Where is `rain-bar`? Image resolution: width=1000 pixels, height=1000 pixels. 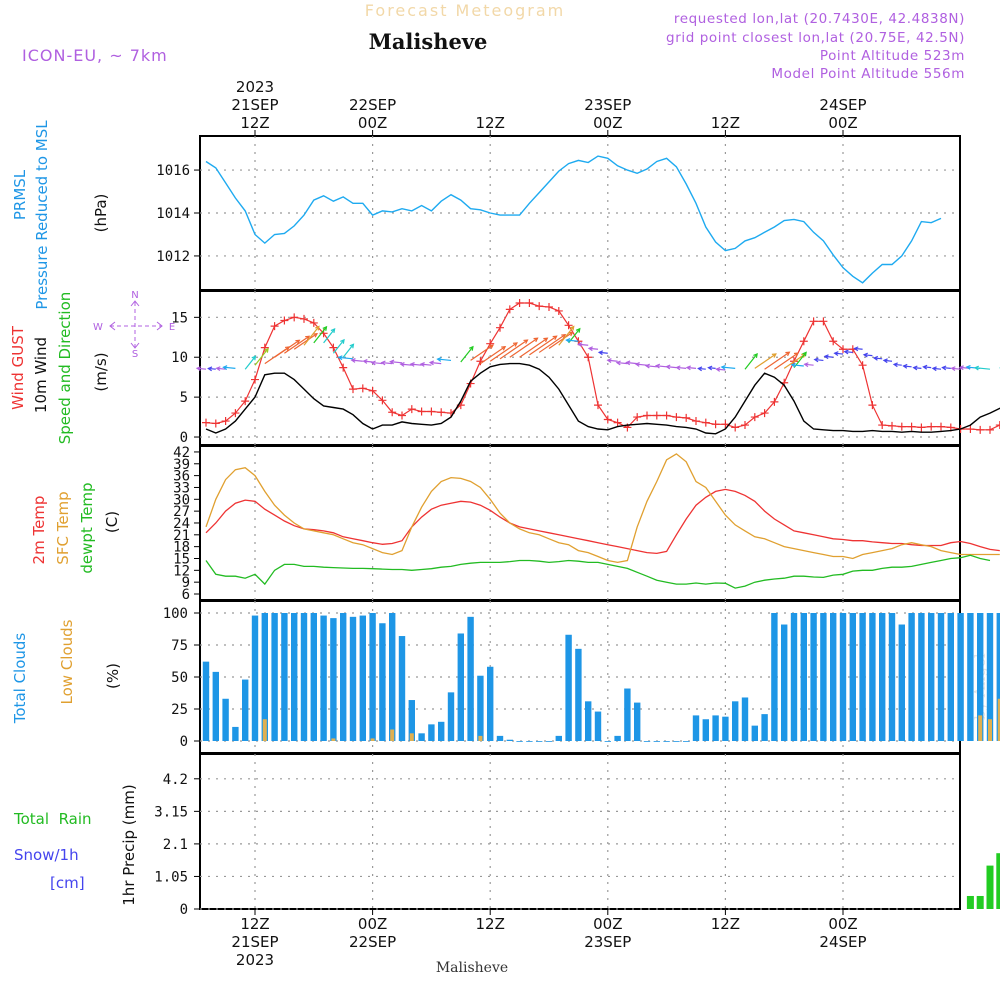 rain-bar is located at coordinates (990, 887).